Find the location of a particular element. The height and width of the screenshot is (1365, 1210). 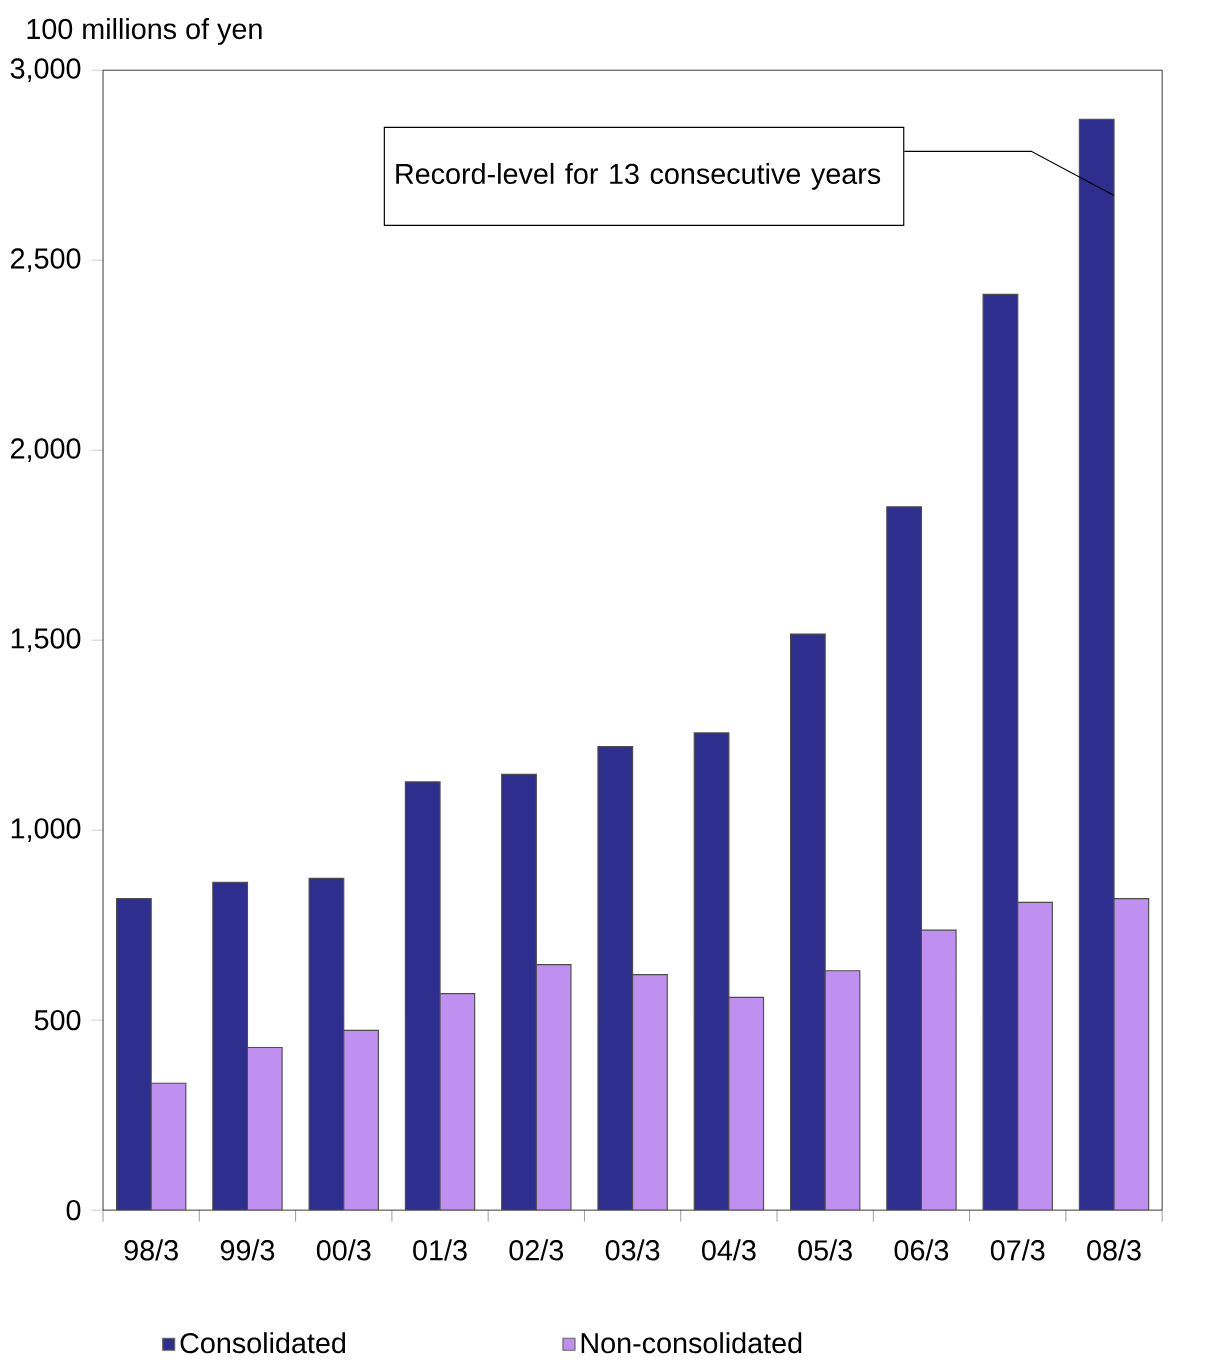

x-tick-label: 03/3 is located at coordinates (632, 1250).